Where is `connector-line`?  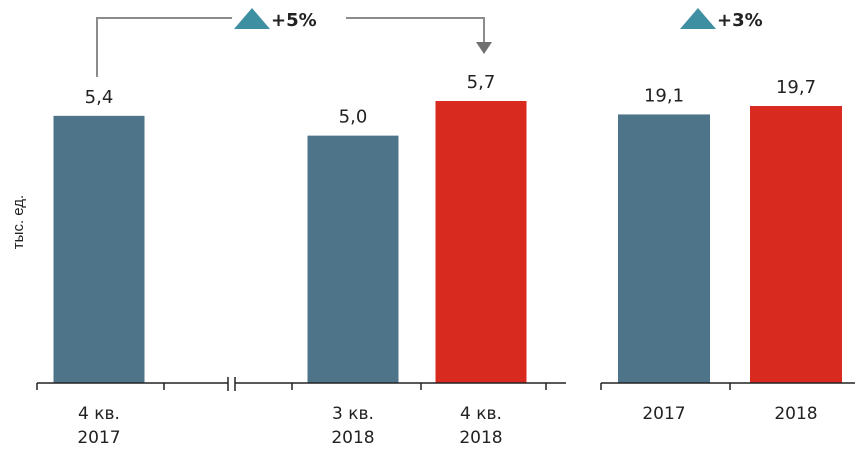
connector-line is located at coordinates (164, 47).